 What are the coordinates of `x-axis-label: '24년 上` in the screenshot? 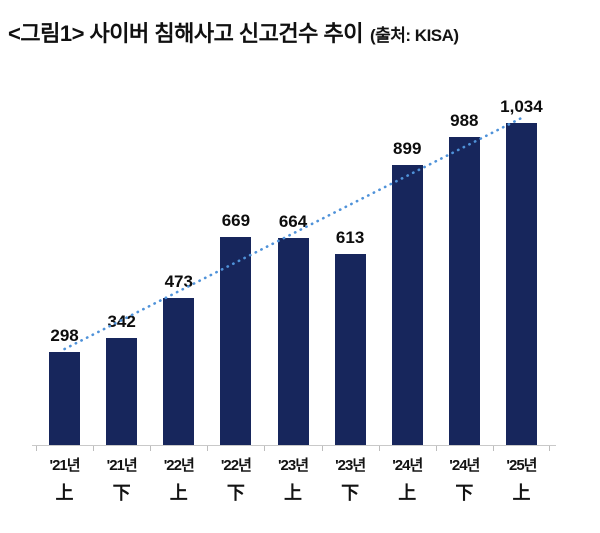 It's located at (407, 479).